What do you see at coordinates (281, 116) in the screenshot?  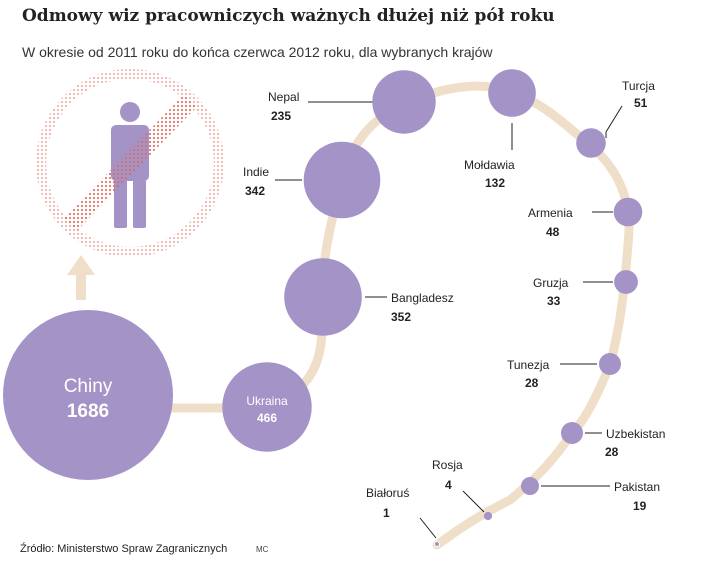 I see `value-nepal: 235` at bounding box center [281, 116].